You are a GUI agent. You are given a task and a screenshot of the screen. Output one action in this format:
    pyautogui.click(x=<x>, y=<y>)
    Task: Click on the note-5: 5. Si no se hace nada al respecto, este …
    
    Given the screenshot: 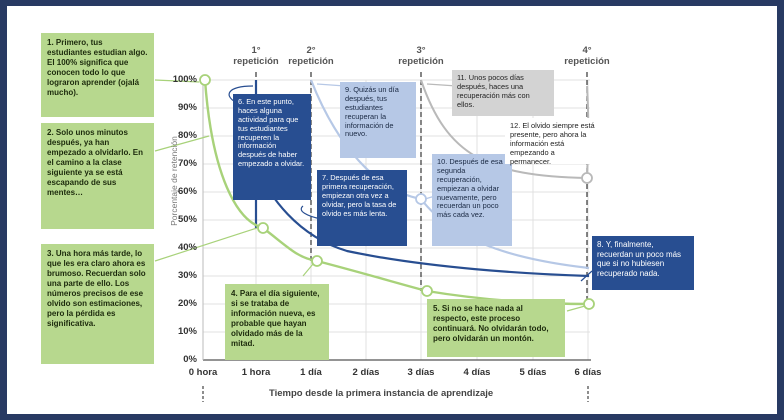 What is the action you would take?
    pyautogui.click(x=496, y=328)
    